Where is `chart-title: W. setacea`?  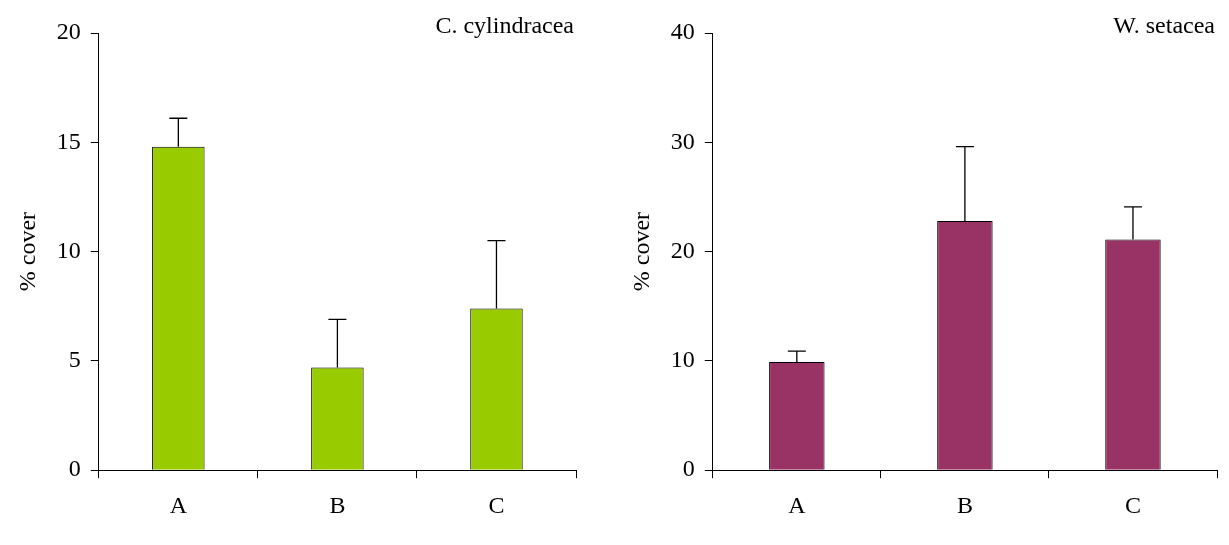 chart-title: W. setacea is located at coordinates (1164, 25).